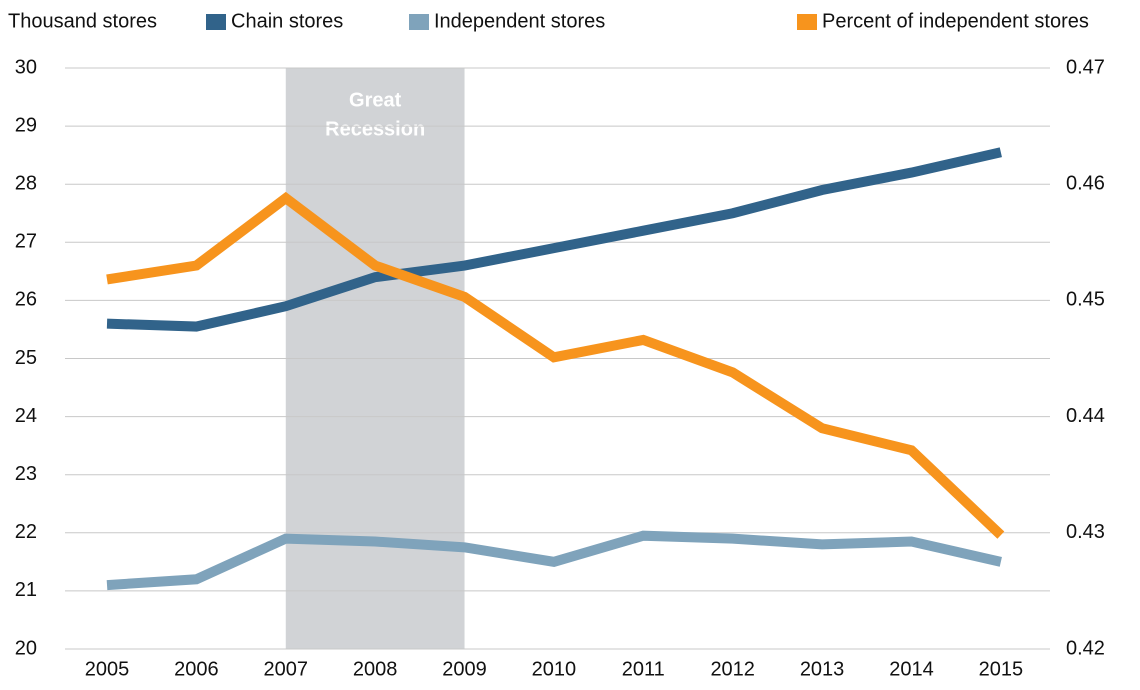  Describe the element at coordinates (26, 125) in the screenshot. I see `y-tick-label: 29` at that location.